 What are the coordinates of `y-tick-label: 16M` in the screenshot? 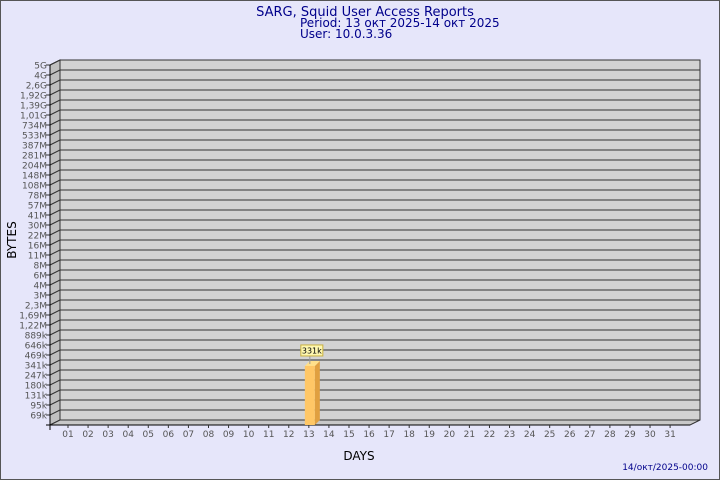 It's located at (37, 247).